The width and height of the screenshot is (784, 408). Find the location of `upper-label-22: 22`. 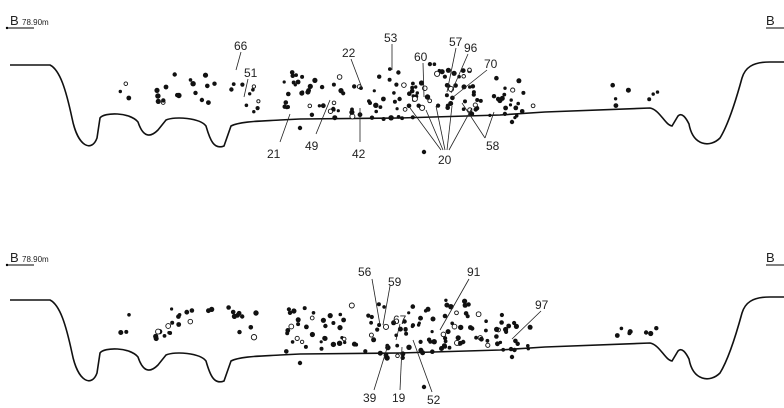

upper-label-22: 22 is located at coordinates (349, 53).